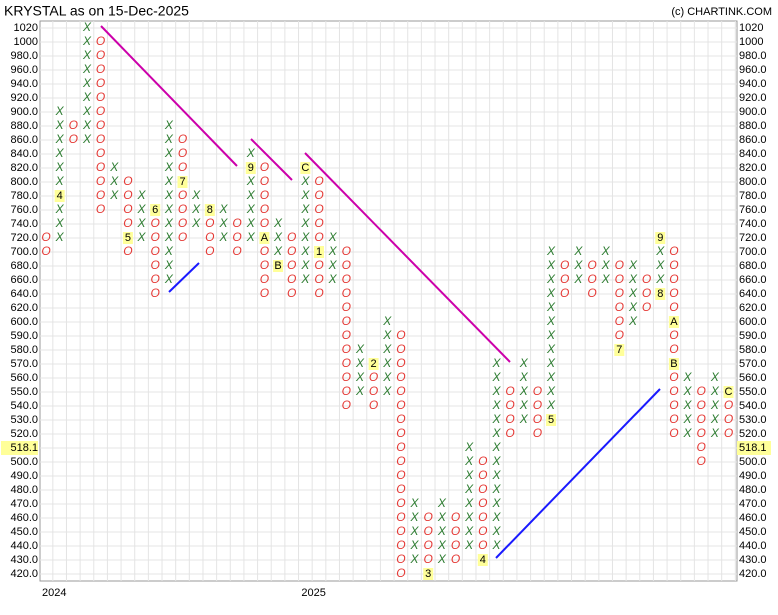  What do you see at coordinates (751, 42) in the screenshot?
I see `y-tick-label: 1000` at bounding box center [751, 42].